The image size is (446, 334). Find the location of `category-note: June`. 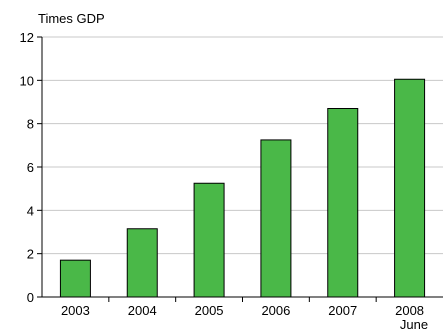

category-note: June is located at coordinates (414, 324).